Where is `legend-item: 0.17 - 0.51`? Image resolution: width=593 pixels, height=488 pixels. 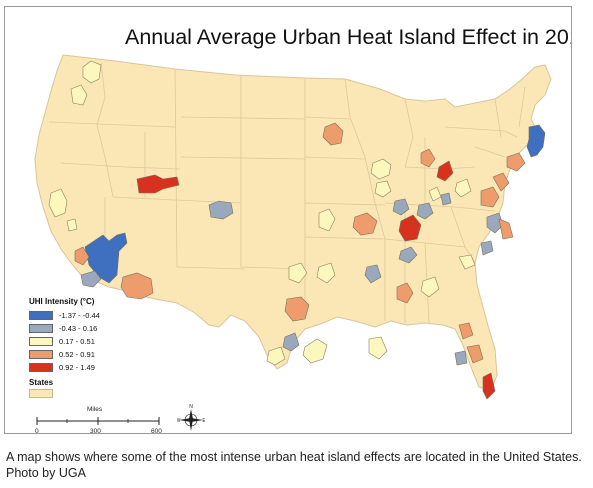 legend-item: 0.17 - 0.51 is located at coordinates (64, 341).